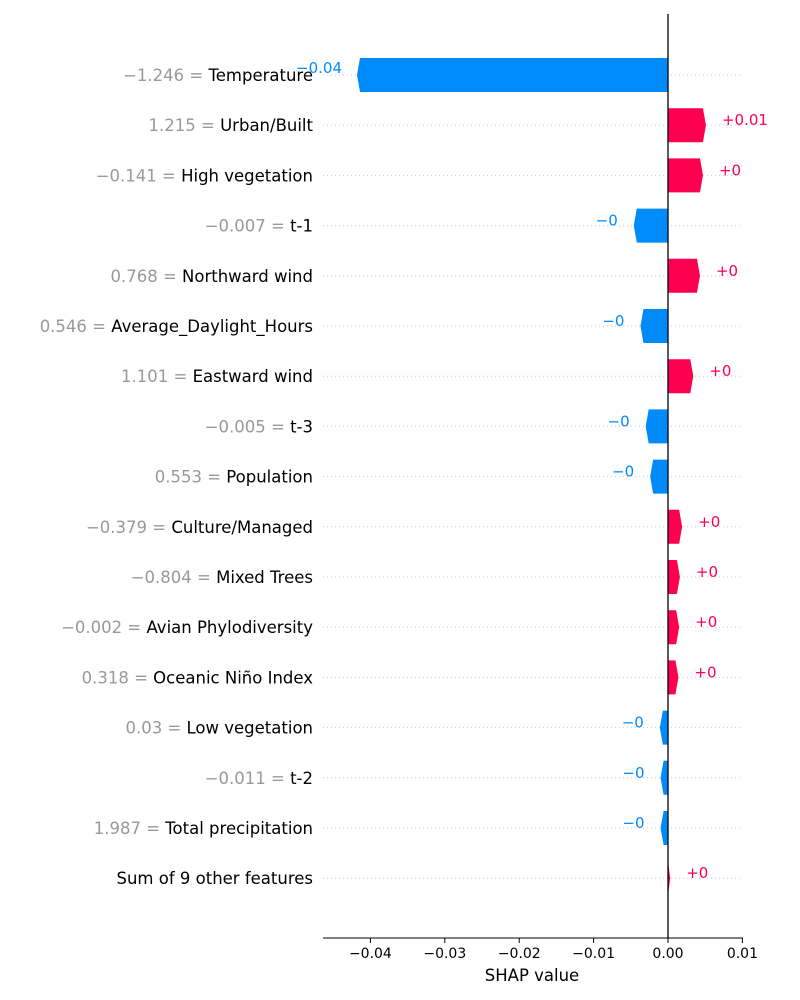  What do you see at coordinates (173, 577) in the screenshot?
I see `feature-value: −0.804 =` at bounding box center [173, 577].